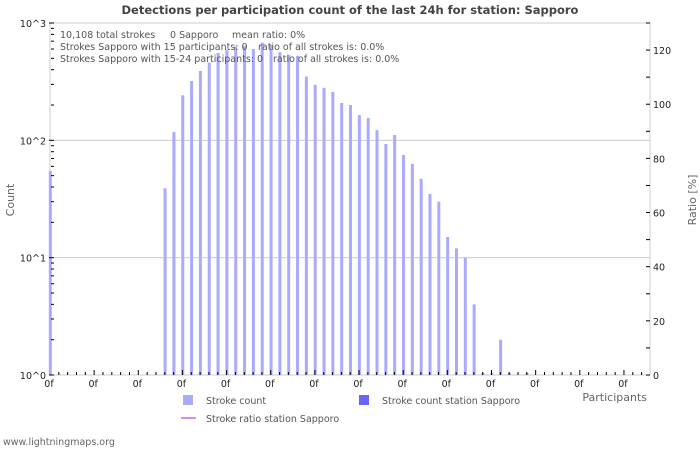 The width and height of the screenshot is (700, 450). What do you see at coordinates (659, 159) in the screenshot?
I see `y-right-tick-label: 80` at bounding box center [659, 159].